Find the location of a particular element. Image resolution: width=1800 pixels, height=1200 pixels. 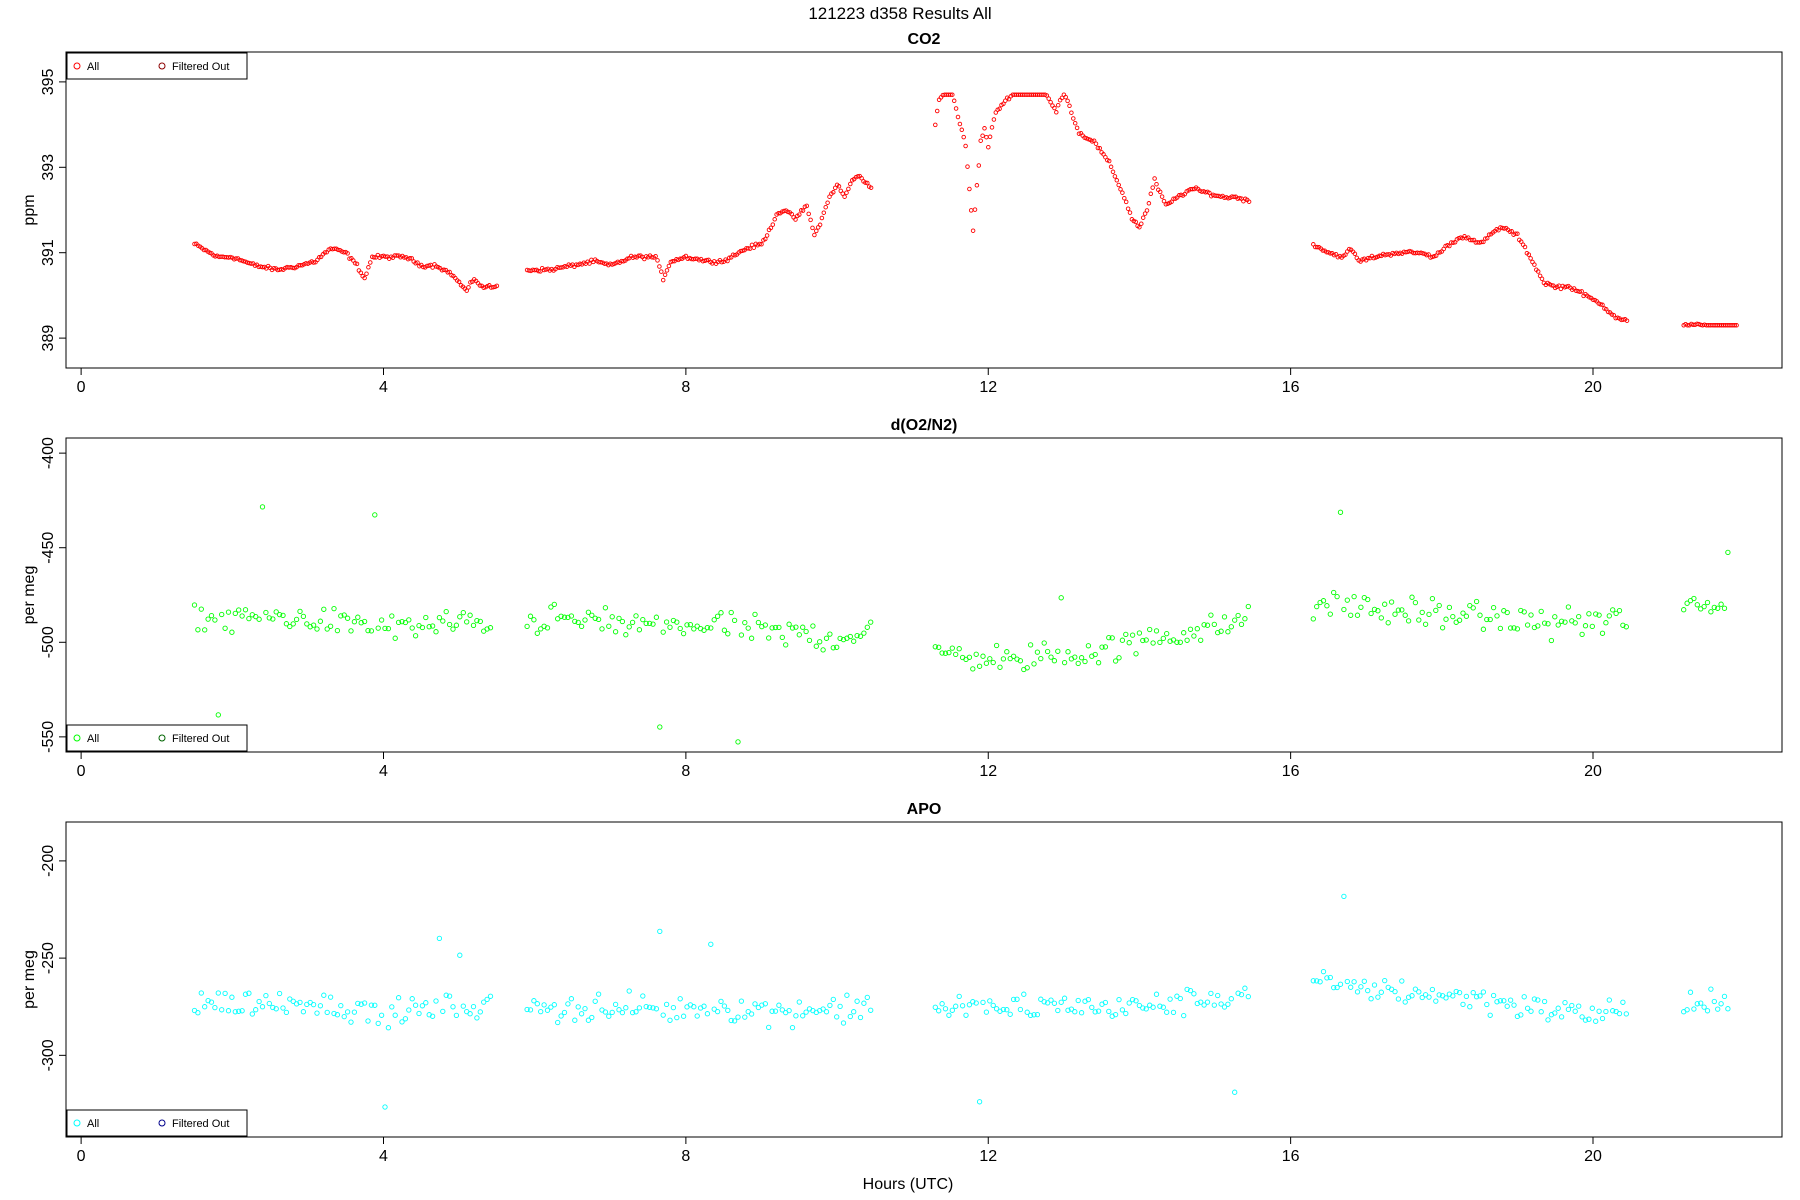

legend-marker is located at coordinates (162, 738).